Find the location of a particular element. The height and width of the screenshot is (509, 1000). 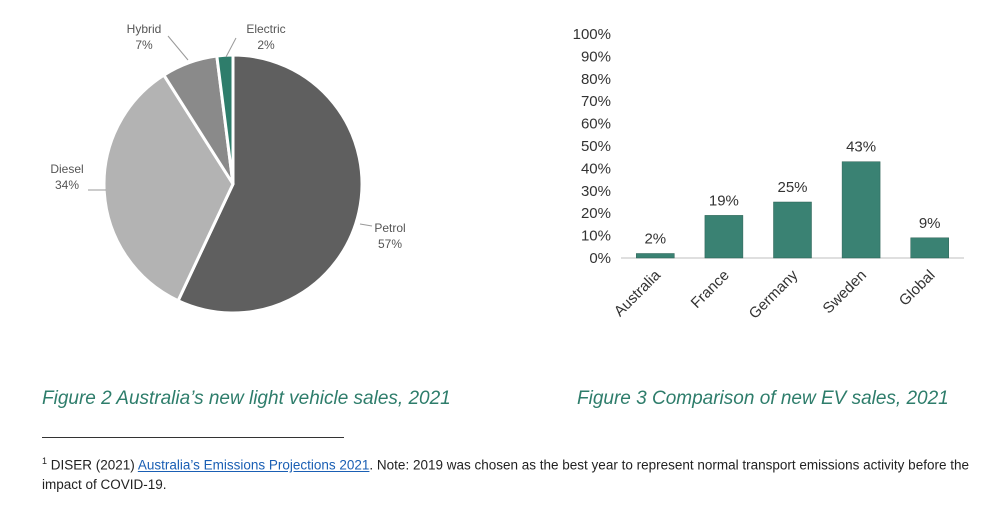

x-tick-label-australia: Australia is located at coordinates (638, 293).